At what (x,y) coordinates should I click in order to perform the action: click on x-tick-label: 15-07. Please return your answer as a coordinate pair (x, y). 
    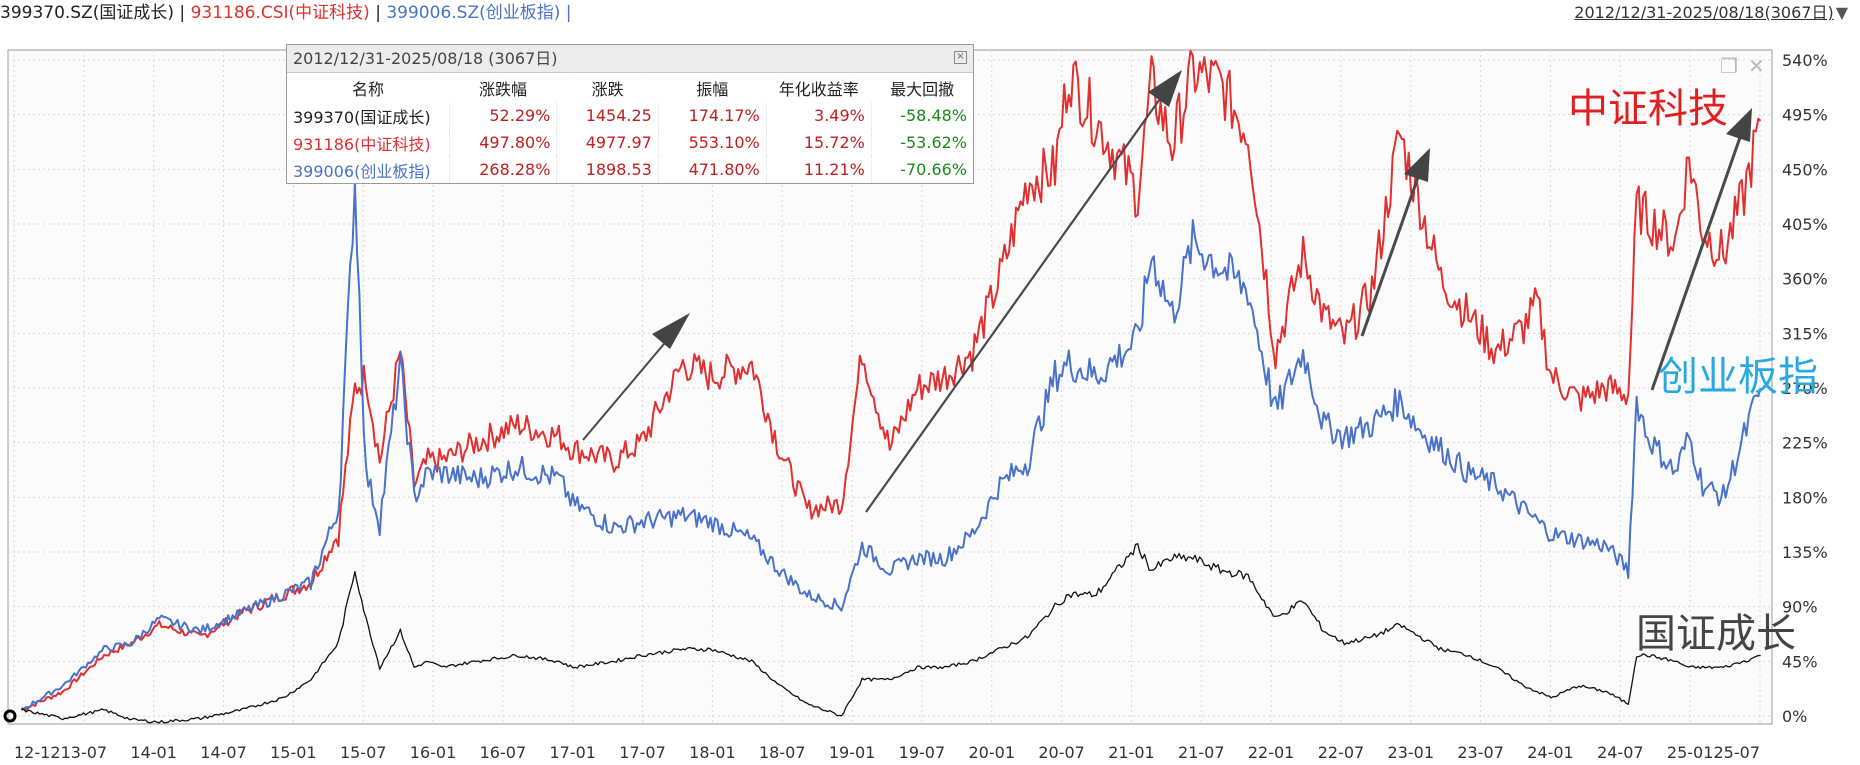
    Looking at the image, I should click on (363, 752).